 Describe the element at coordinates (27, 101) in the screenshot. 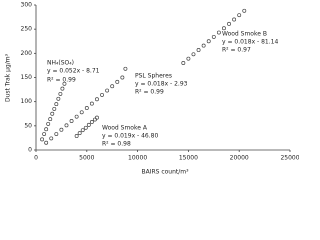

I see `y-tick-label: 100` at that location.